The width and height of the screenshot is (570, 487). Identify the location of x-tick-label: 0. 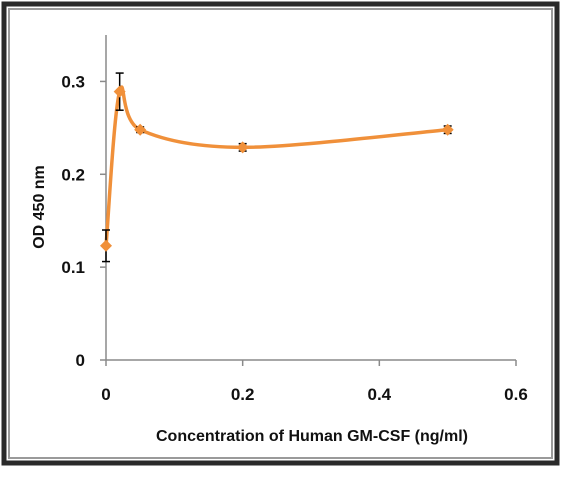
(105, 394).